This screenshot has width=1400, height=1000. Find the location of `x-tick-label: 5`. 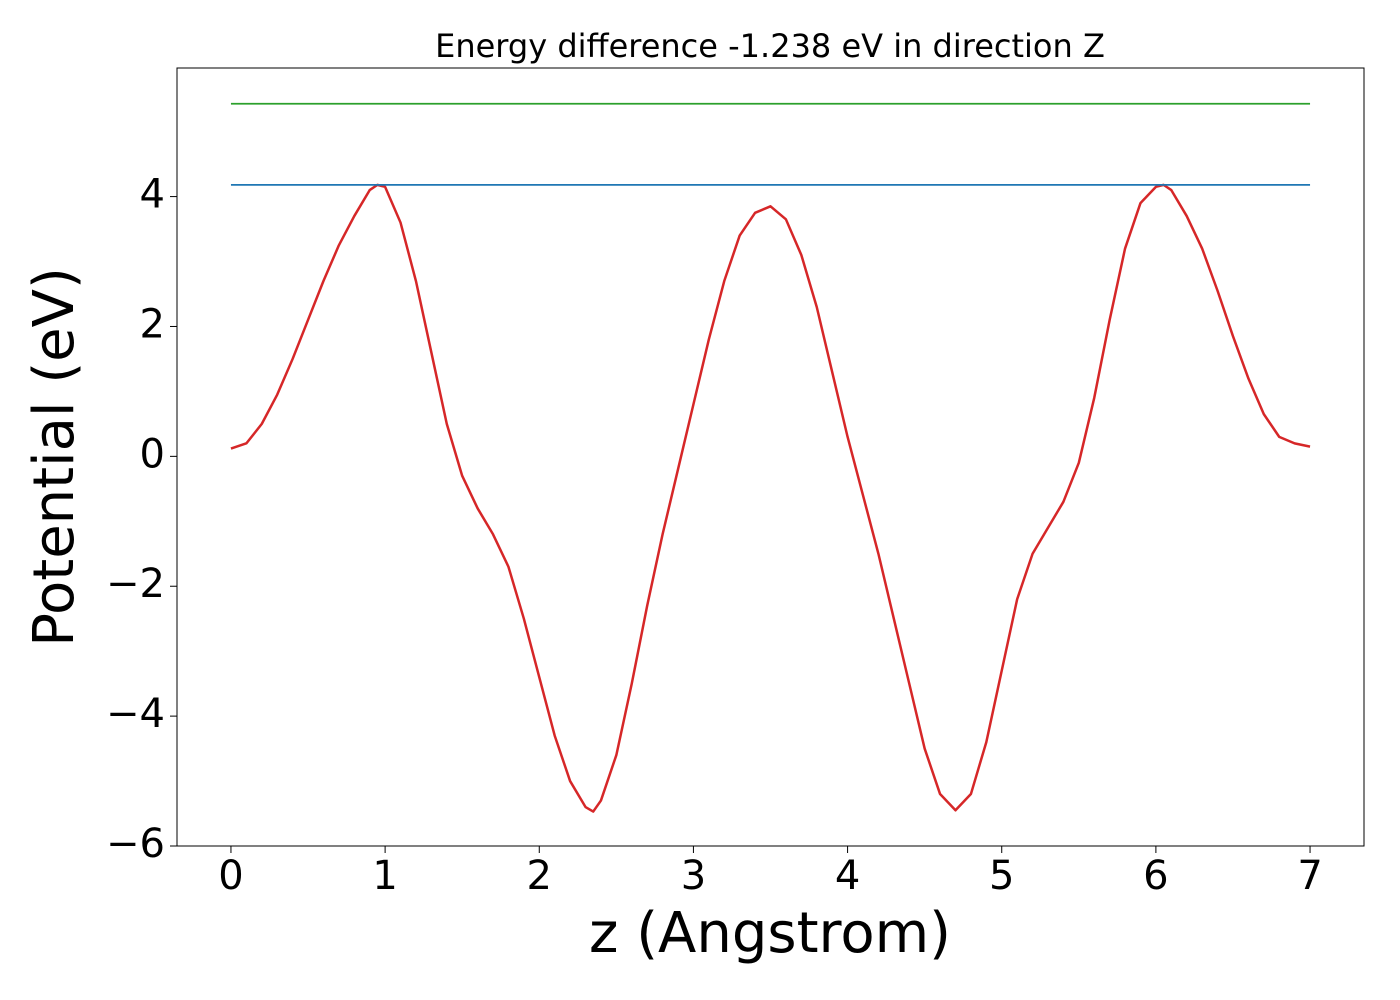

x-tick-label: 5 is located at coordinates (1001, 876).